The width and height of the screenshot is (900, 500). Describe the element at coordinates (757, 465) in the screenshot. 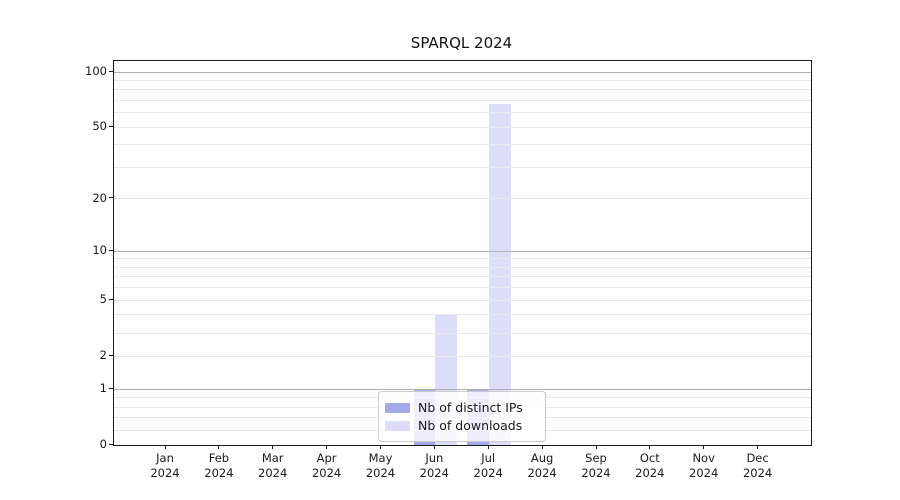

I see `x-tick-label: Dec 2024` at that location.